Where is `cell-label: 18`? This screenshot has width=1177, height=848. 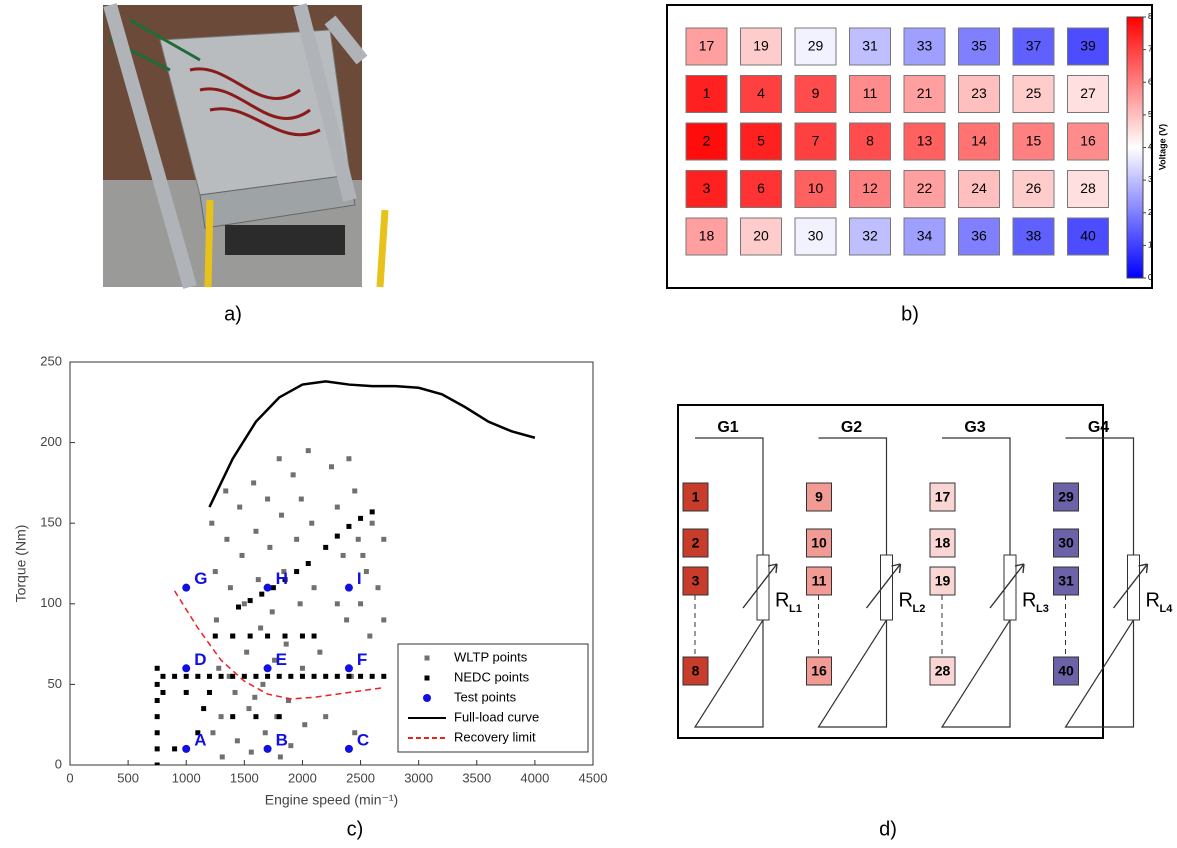 cell-label: 18 is located at coordinates (943, 543).